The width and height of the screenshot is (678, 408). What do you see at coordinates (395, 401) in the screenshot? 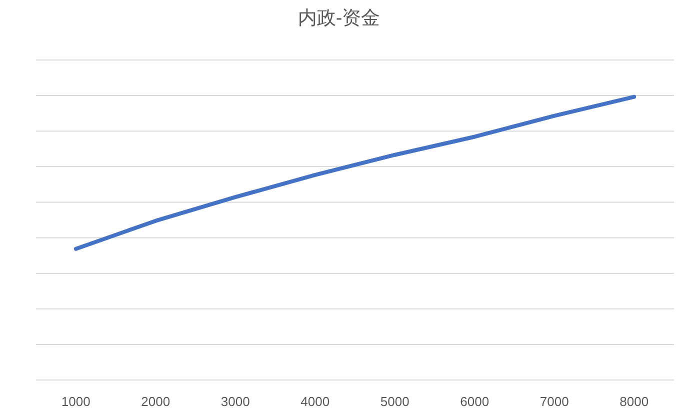
I see `x-tick: 5000` at bounding box center [395, 401].